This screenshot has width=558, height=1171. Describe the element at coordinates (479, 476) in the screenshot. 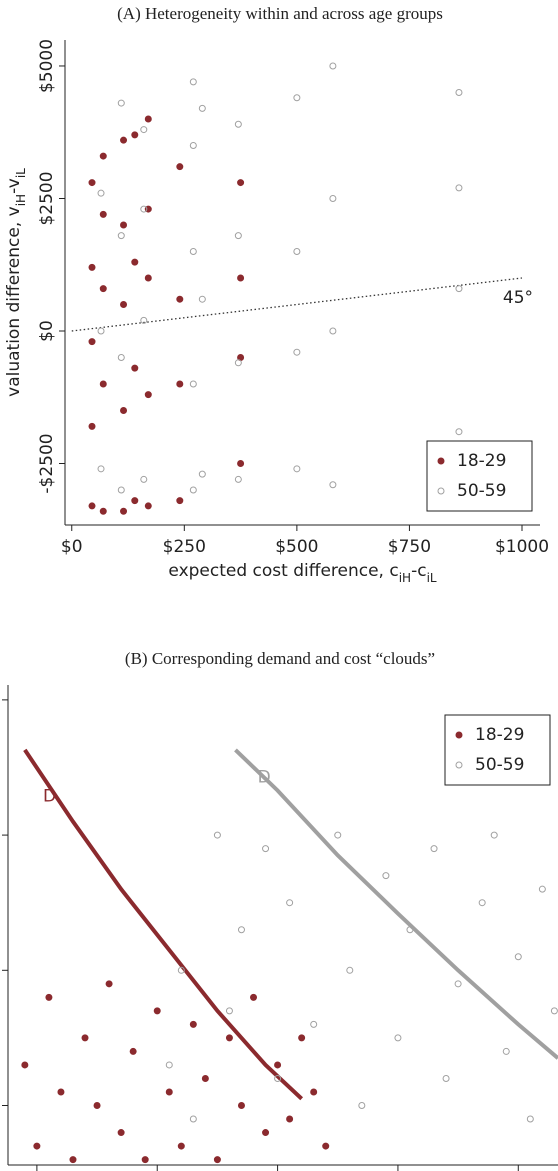

I see `legend-box` at that location.